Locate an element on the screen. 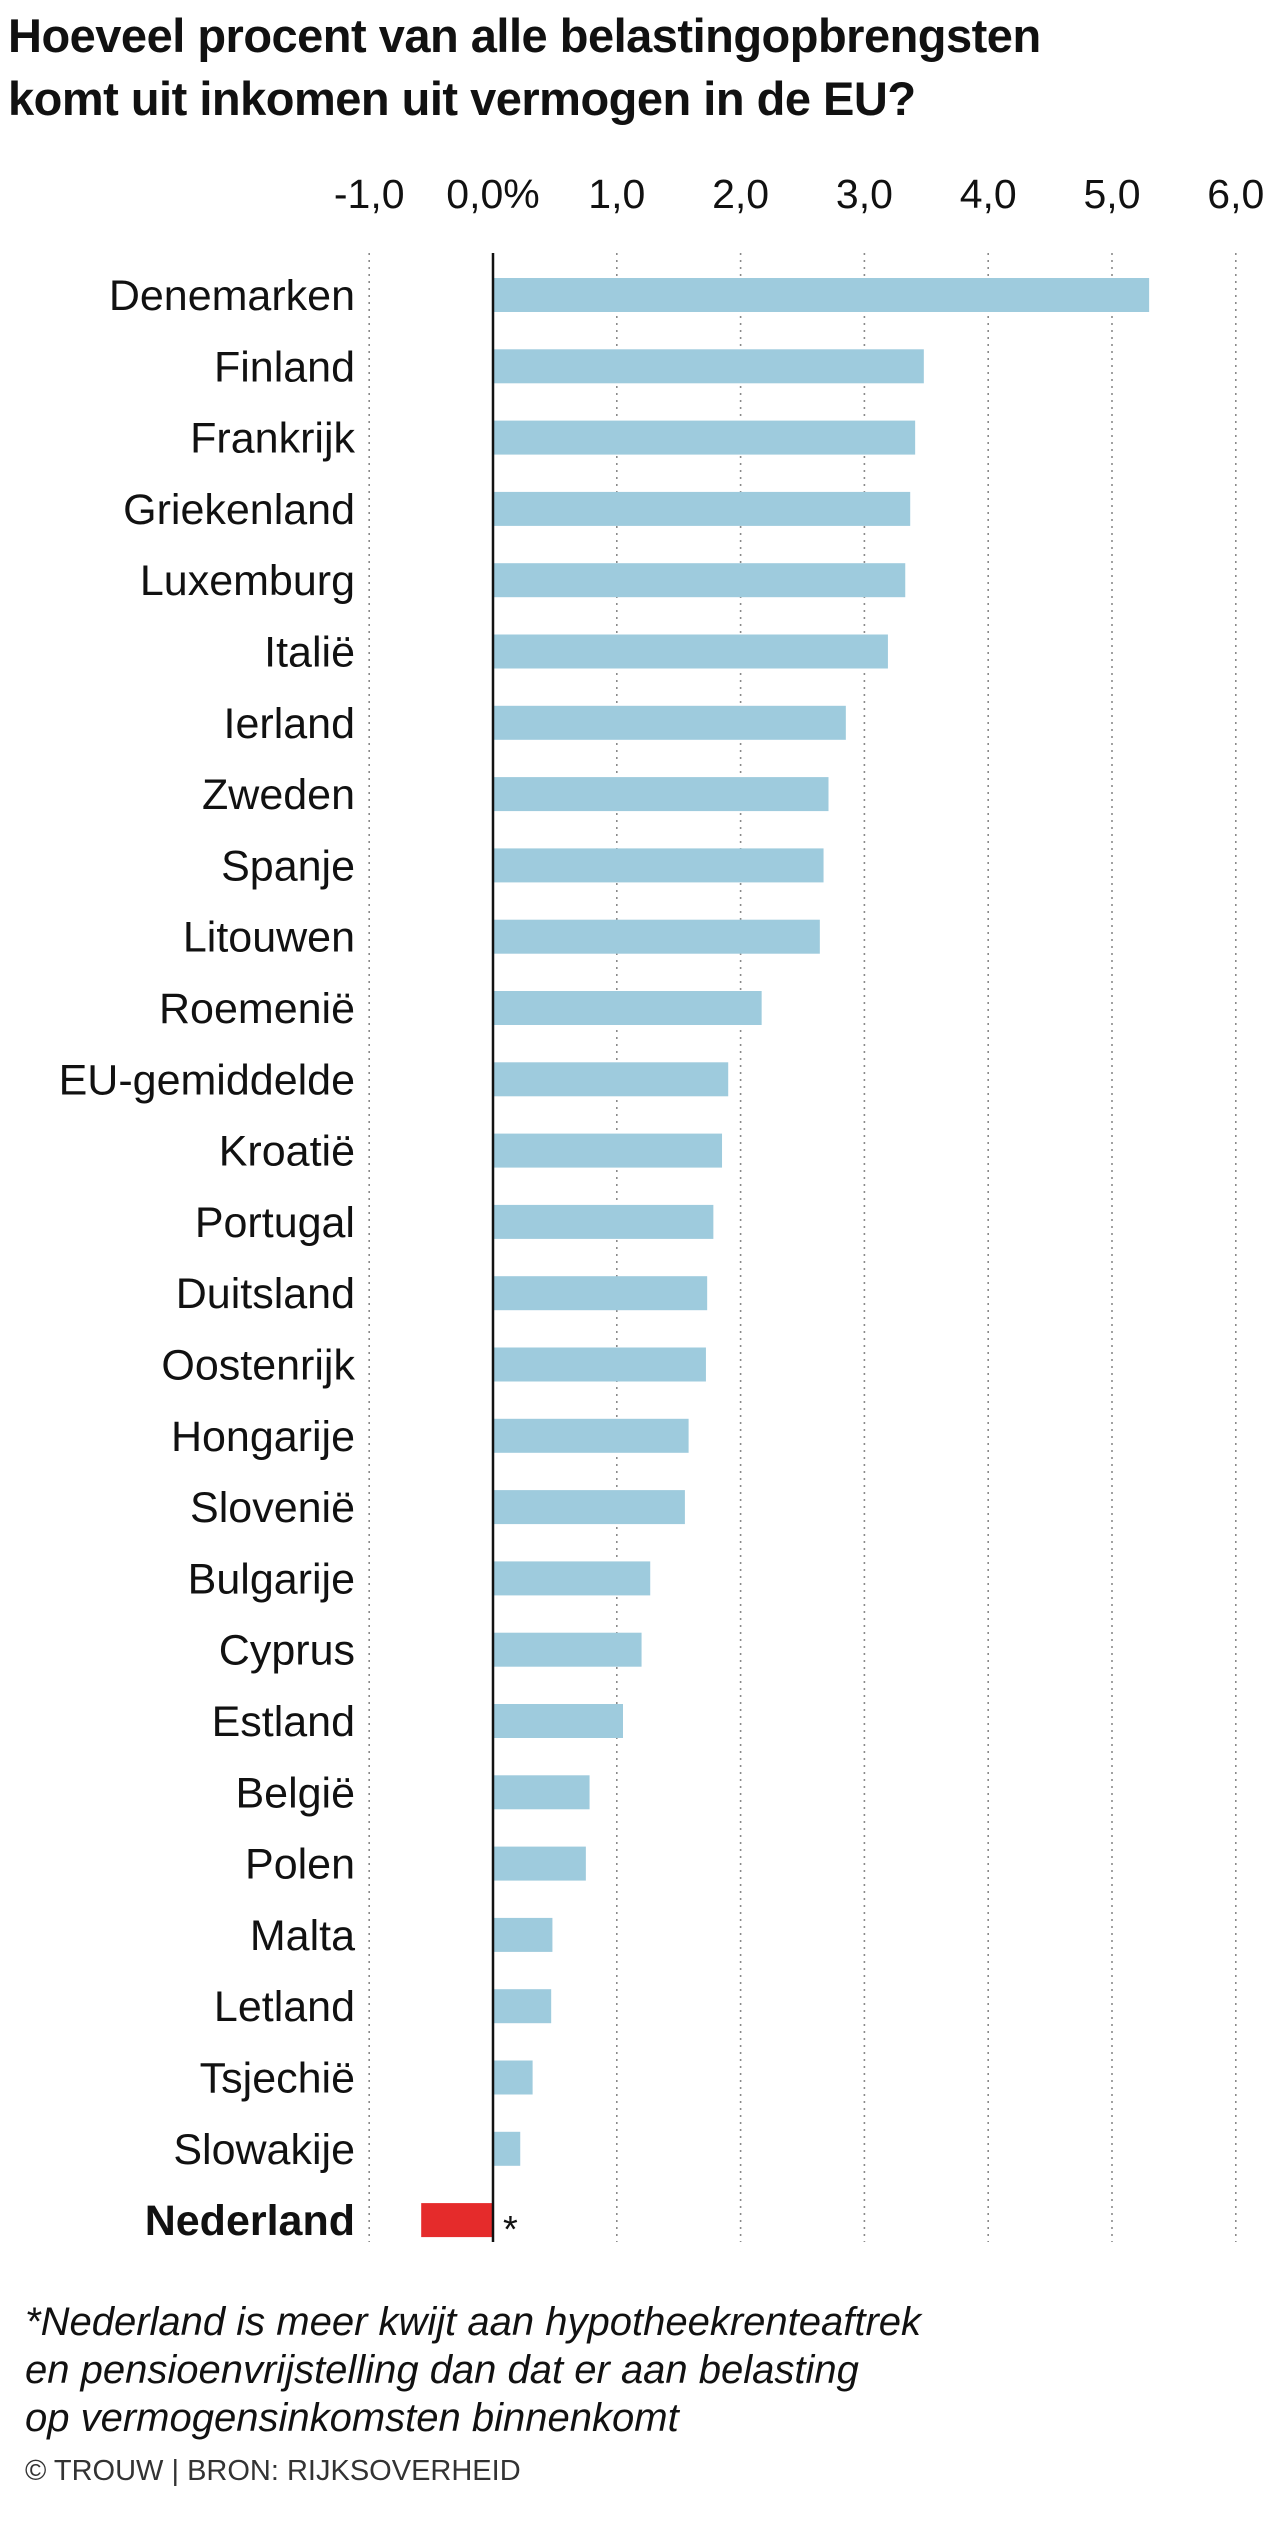 Image resolution: width=1280 pixels, height=2540 pixels. category-label: Oostenrijk is located at coordinates (258, 1366).